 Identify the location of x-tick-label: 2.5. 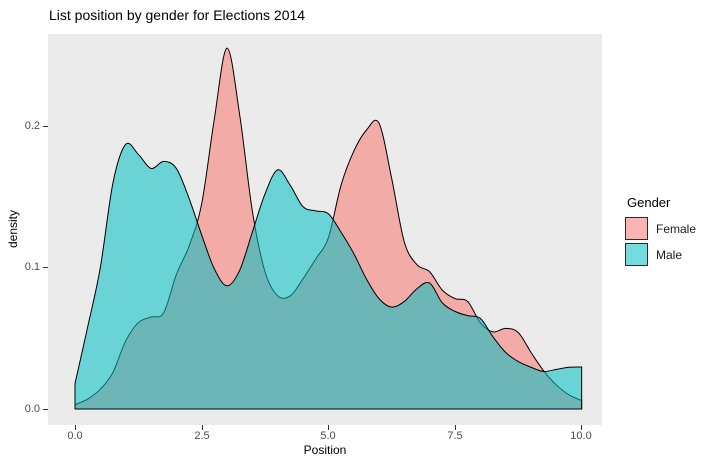
(202, 436).